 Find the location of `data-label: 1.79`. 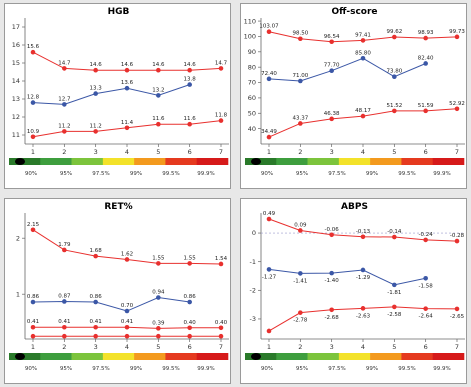

data-label: 1.79 is located at coordinates (64, 245).